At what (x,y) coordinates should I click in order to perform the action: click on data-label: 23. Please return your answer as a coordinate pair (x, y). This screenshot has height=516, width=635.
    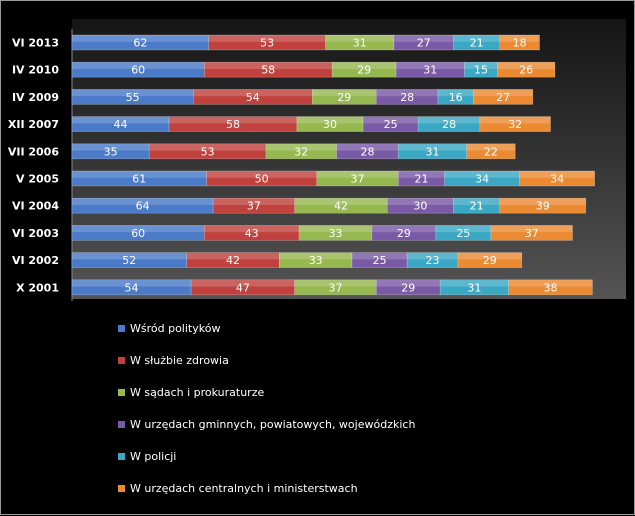
    Looking at the image, I should click on (433, 260).